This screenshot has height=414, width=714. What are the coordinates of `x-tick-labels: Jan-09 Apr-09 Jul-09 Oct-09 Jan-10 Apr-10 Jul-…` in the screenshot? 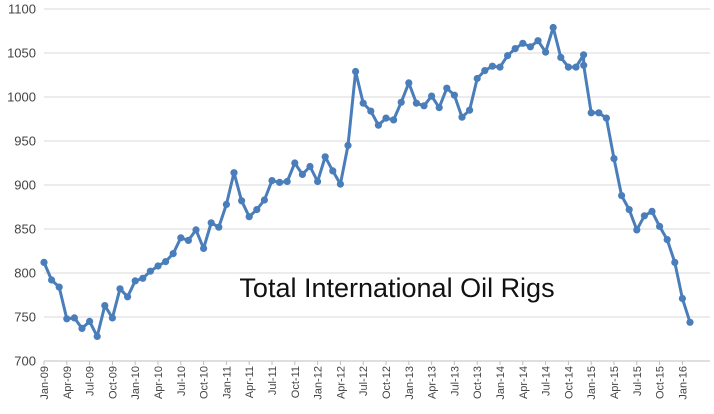 It's located at (364, 383).